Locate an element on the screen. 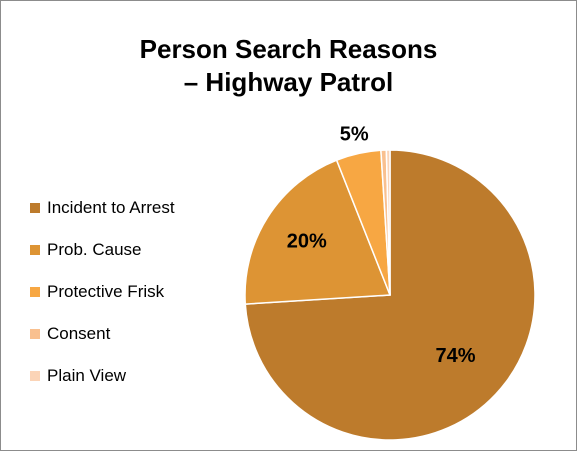  legend-item-plain-view: Plain View is located at coordinates (102, 376).